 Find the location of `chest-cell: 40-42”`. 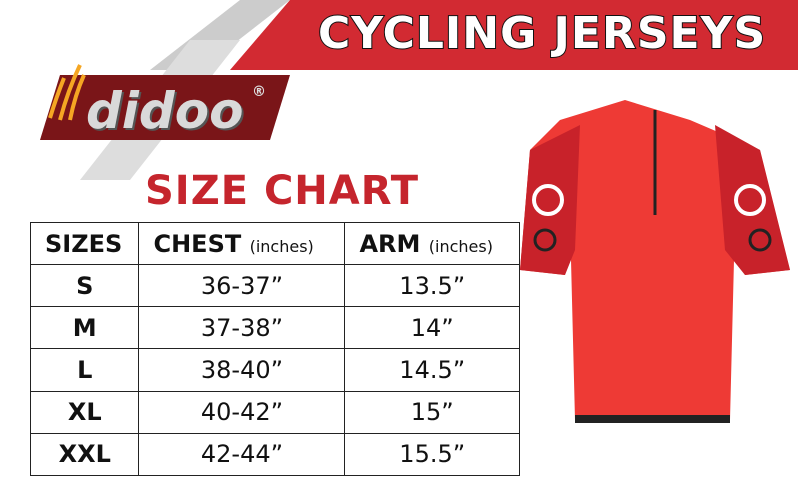

chest-cell: 40-42” is located at coordinates (242, 412).